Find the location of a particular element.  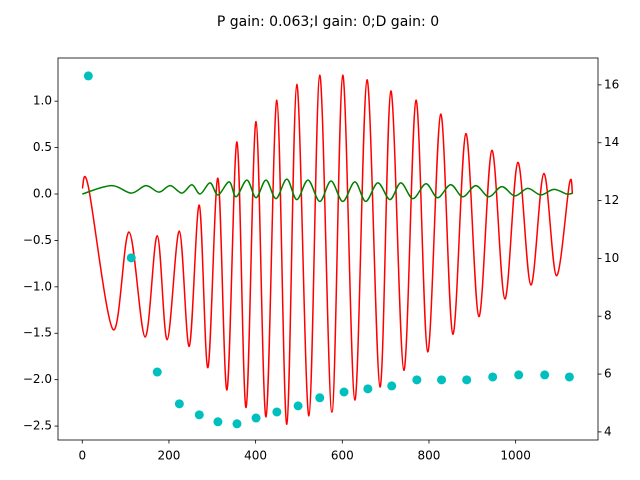

y2-tick-label: 12 is located at coordinates (611, 200).